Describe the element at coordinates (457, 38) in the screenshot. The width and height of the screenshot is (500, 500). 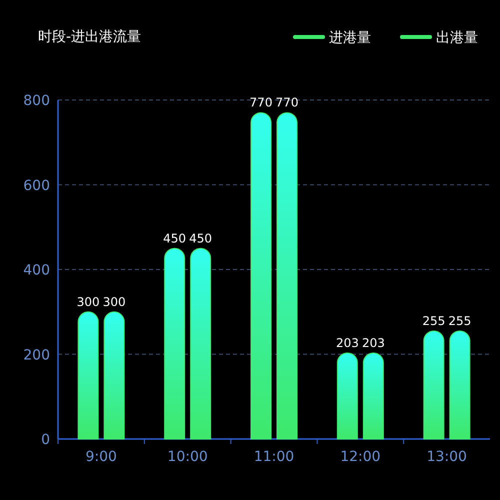
I see `legend-label: 出港量` at that location.